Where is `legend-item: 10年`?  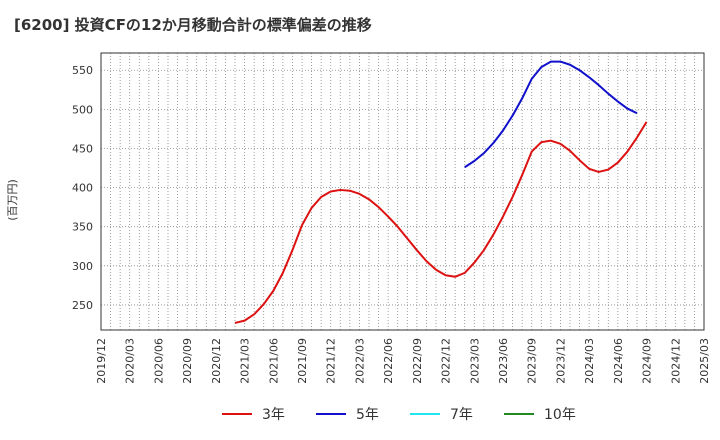 legend-item: 10年 is located at coordinates (540, 414).